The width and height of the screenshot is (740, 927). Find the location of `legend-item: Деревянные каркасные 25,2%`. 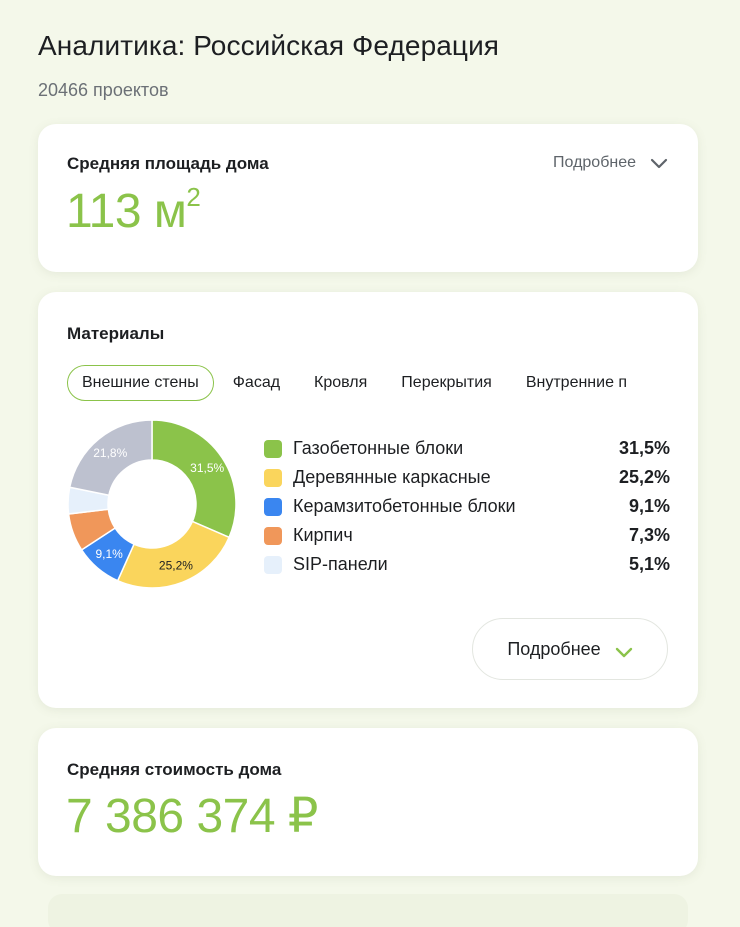

legend-item: Деревянные каркасные 25,2% is located at coordinates (467, 477).